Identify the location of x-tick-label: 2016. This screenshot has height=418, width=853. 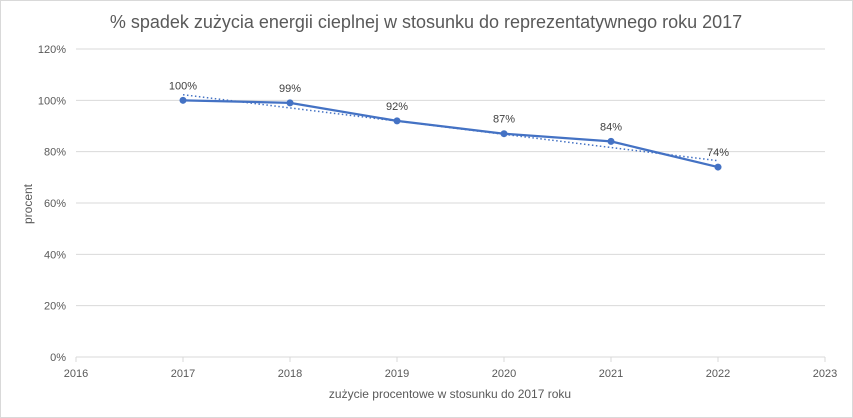
(76, 374).